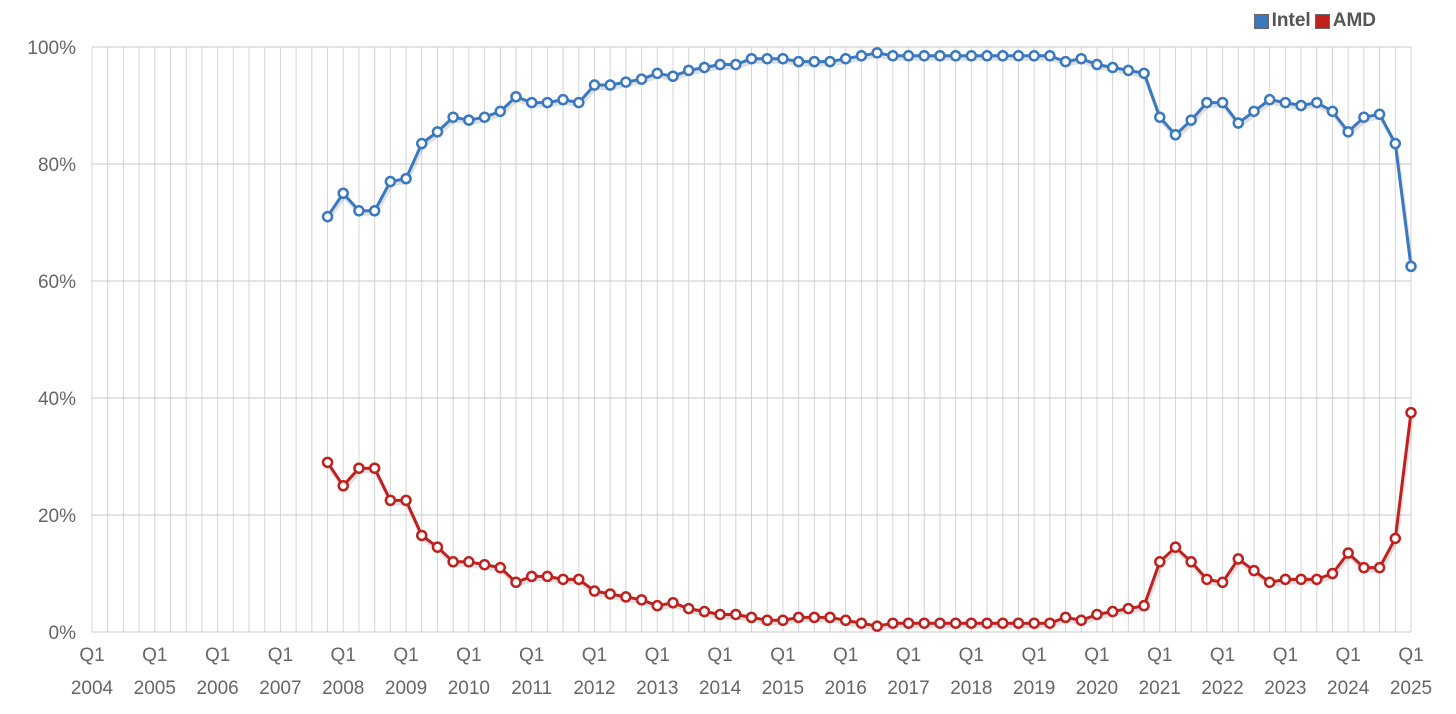 Image resolution: width=1456 pixels, height=714 pixels. What do you see at coordinates (1097, 688) in the screenshot?
I see `x-tick-year-label: 2020` at bounding box center [1097, 688].